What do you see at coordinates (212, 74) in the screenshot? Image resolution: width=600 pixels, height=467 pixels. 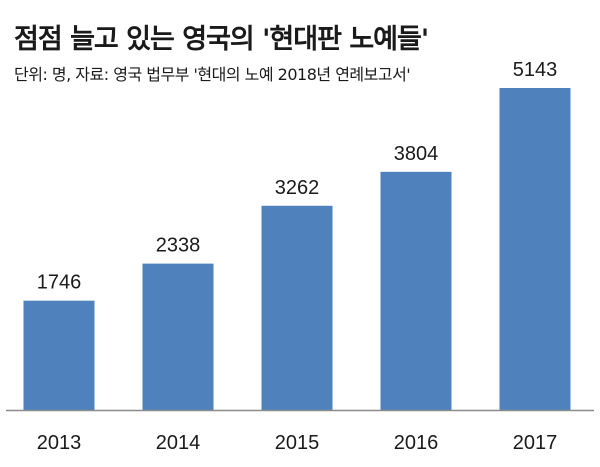 I see `chart-subtitle: 단위: 명, 자료: 영국 법무부 '현대의 노예 2018년 연례보고서'` at bounding box center [212, 74].